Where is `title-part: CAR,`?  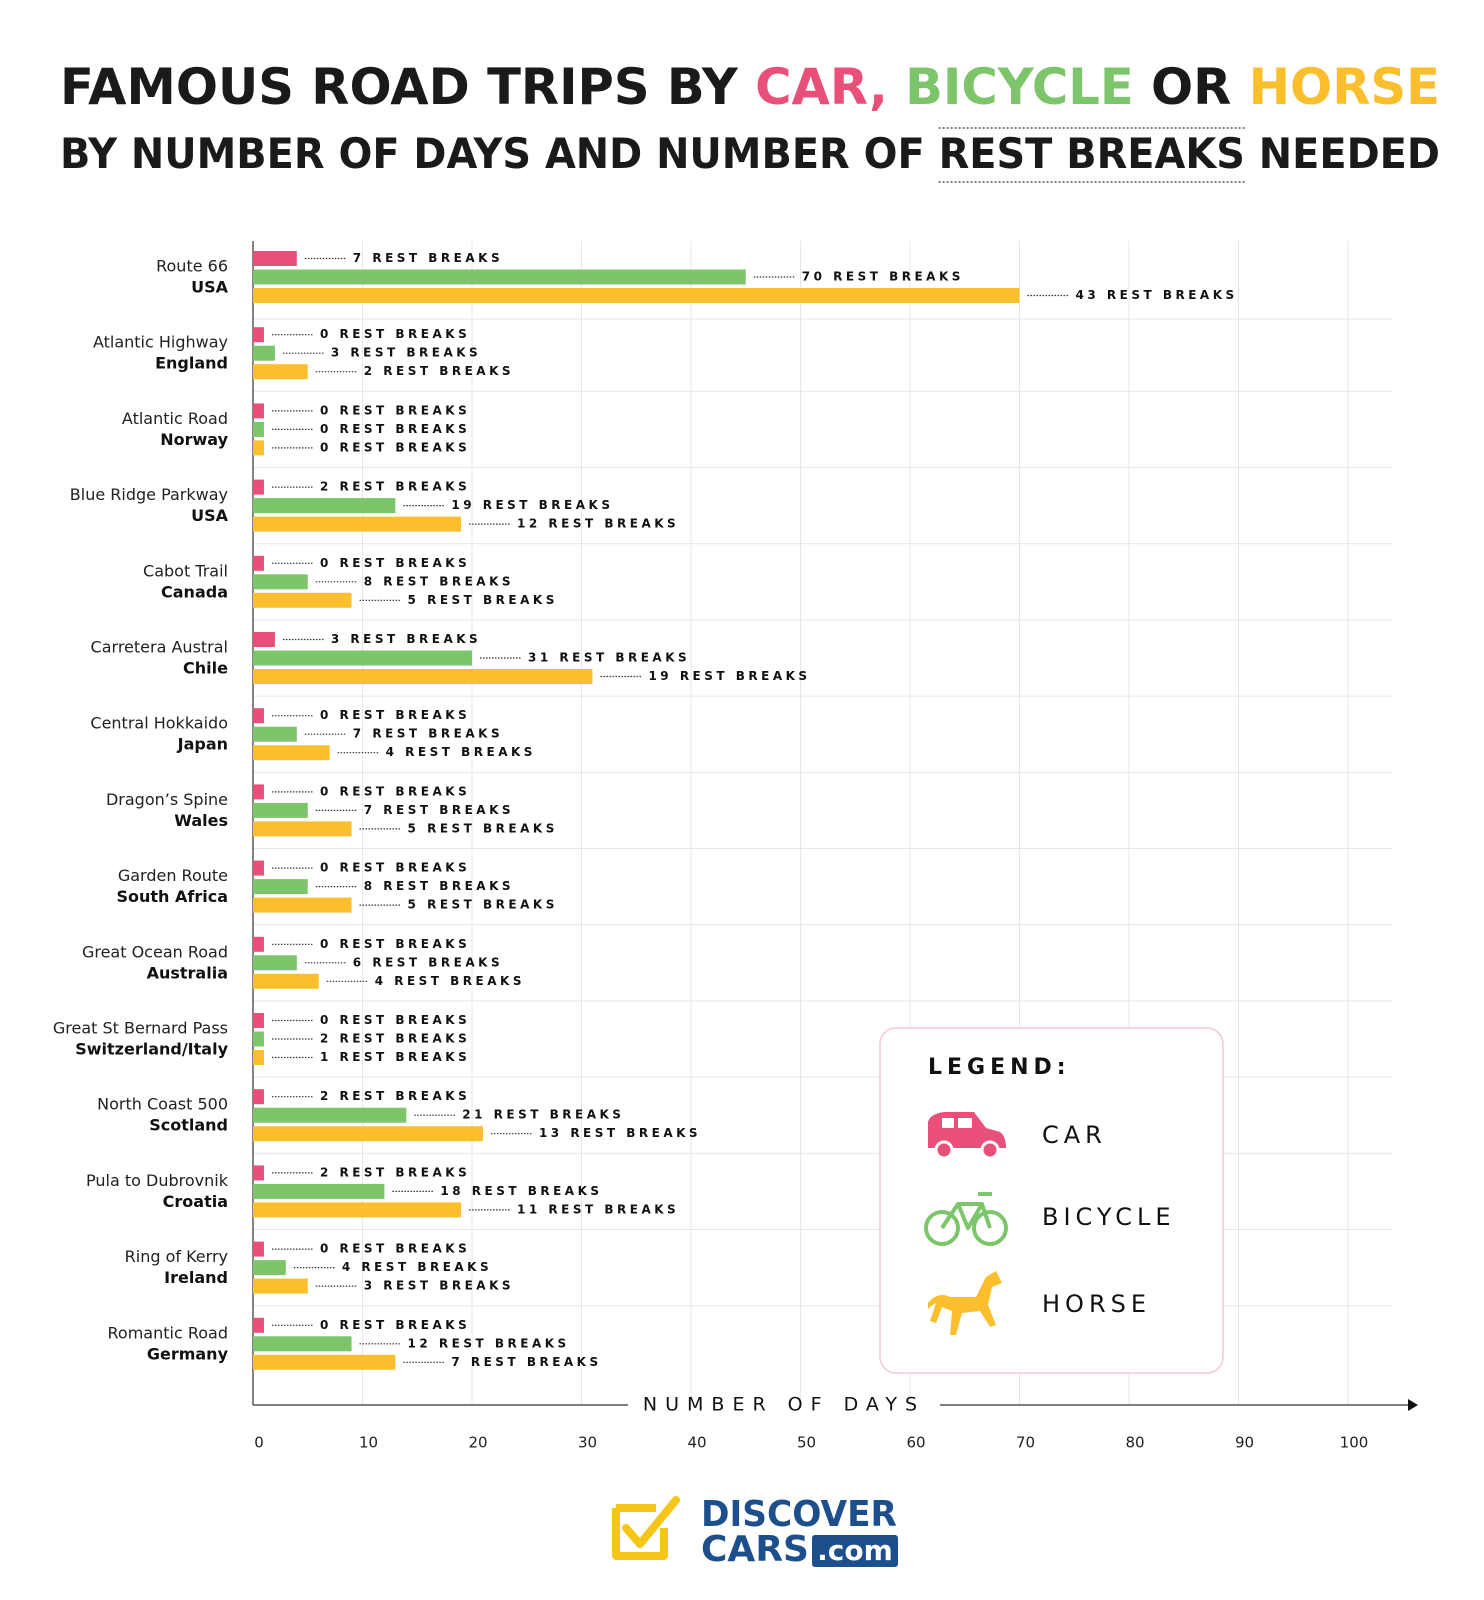
title-part: CAR, is located at coordinates (821, 87).